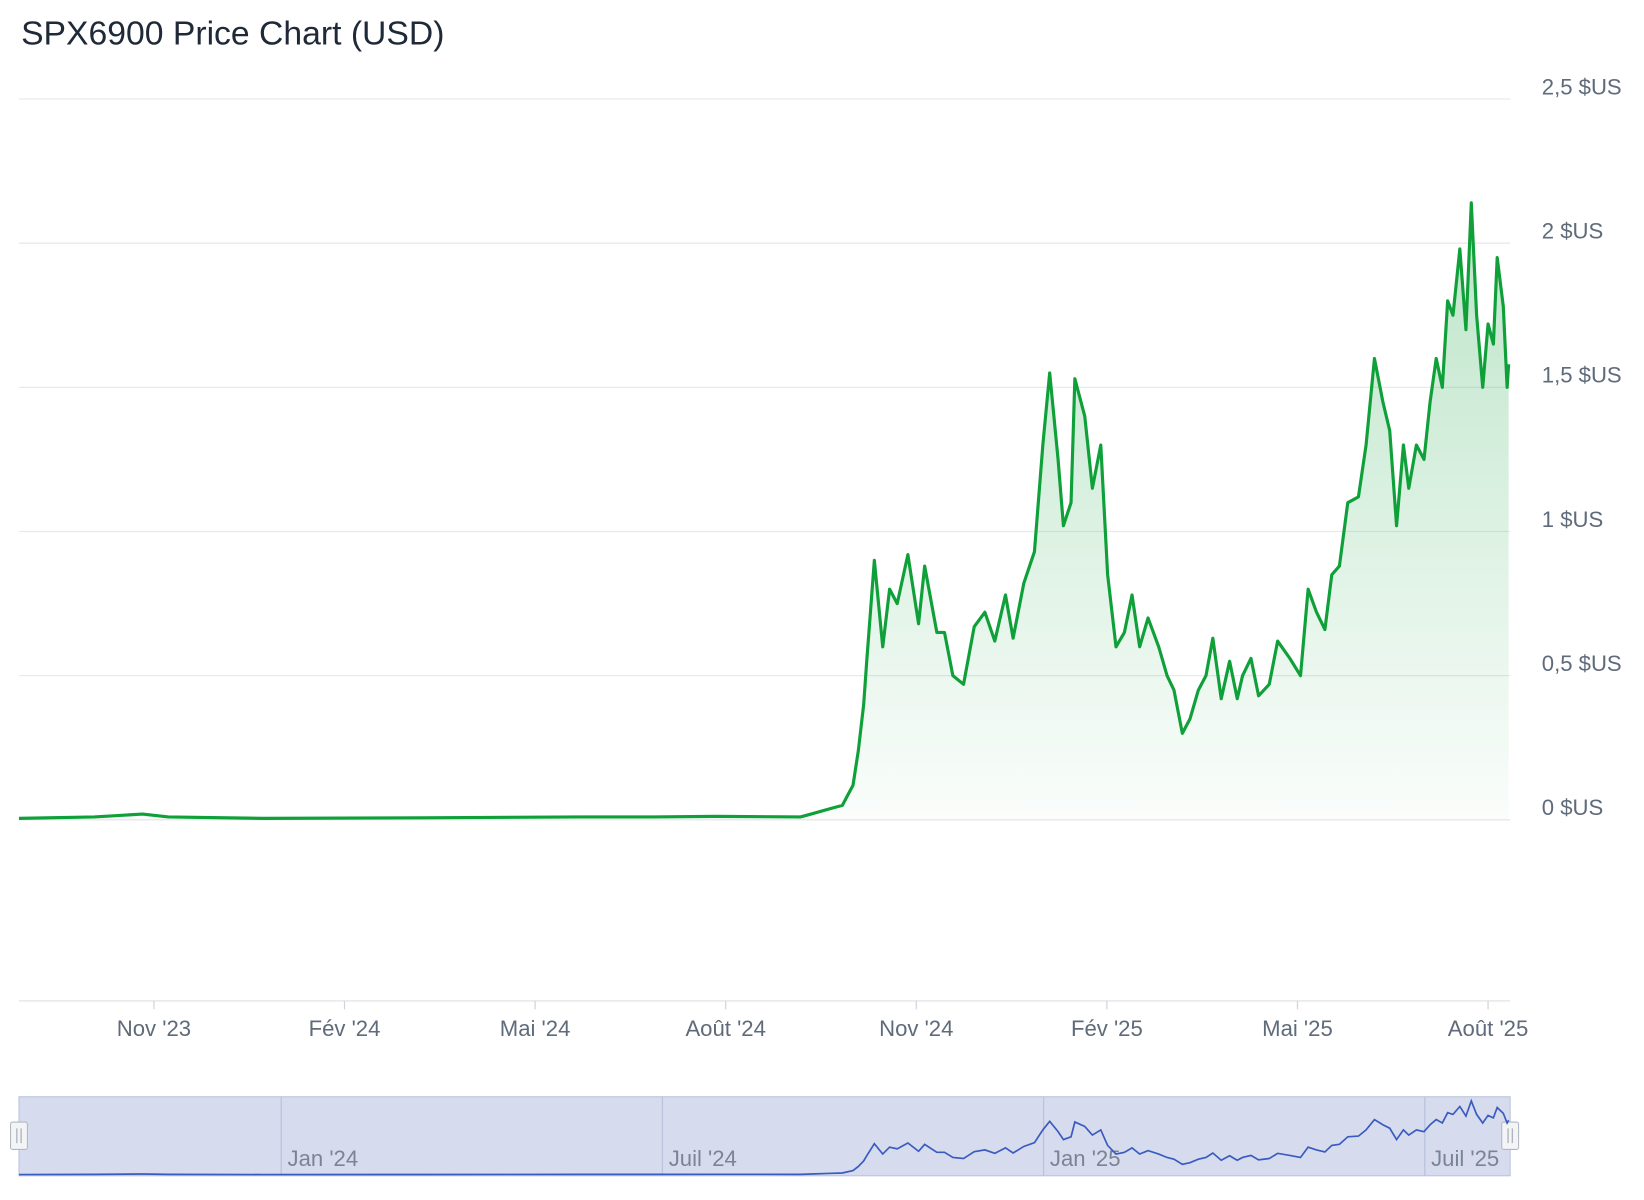 The width and height of the screenshot is (1644, 1200). I want to click on y-tick-label: 1 $US, so click(1572, 519).